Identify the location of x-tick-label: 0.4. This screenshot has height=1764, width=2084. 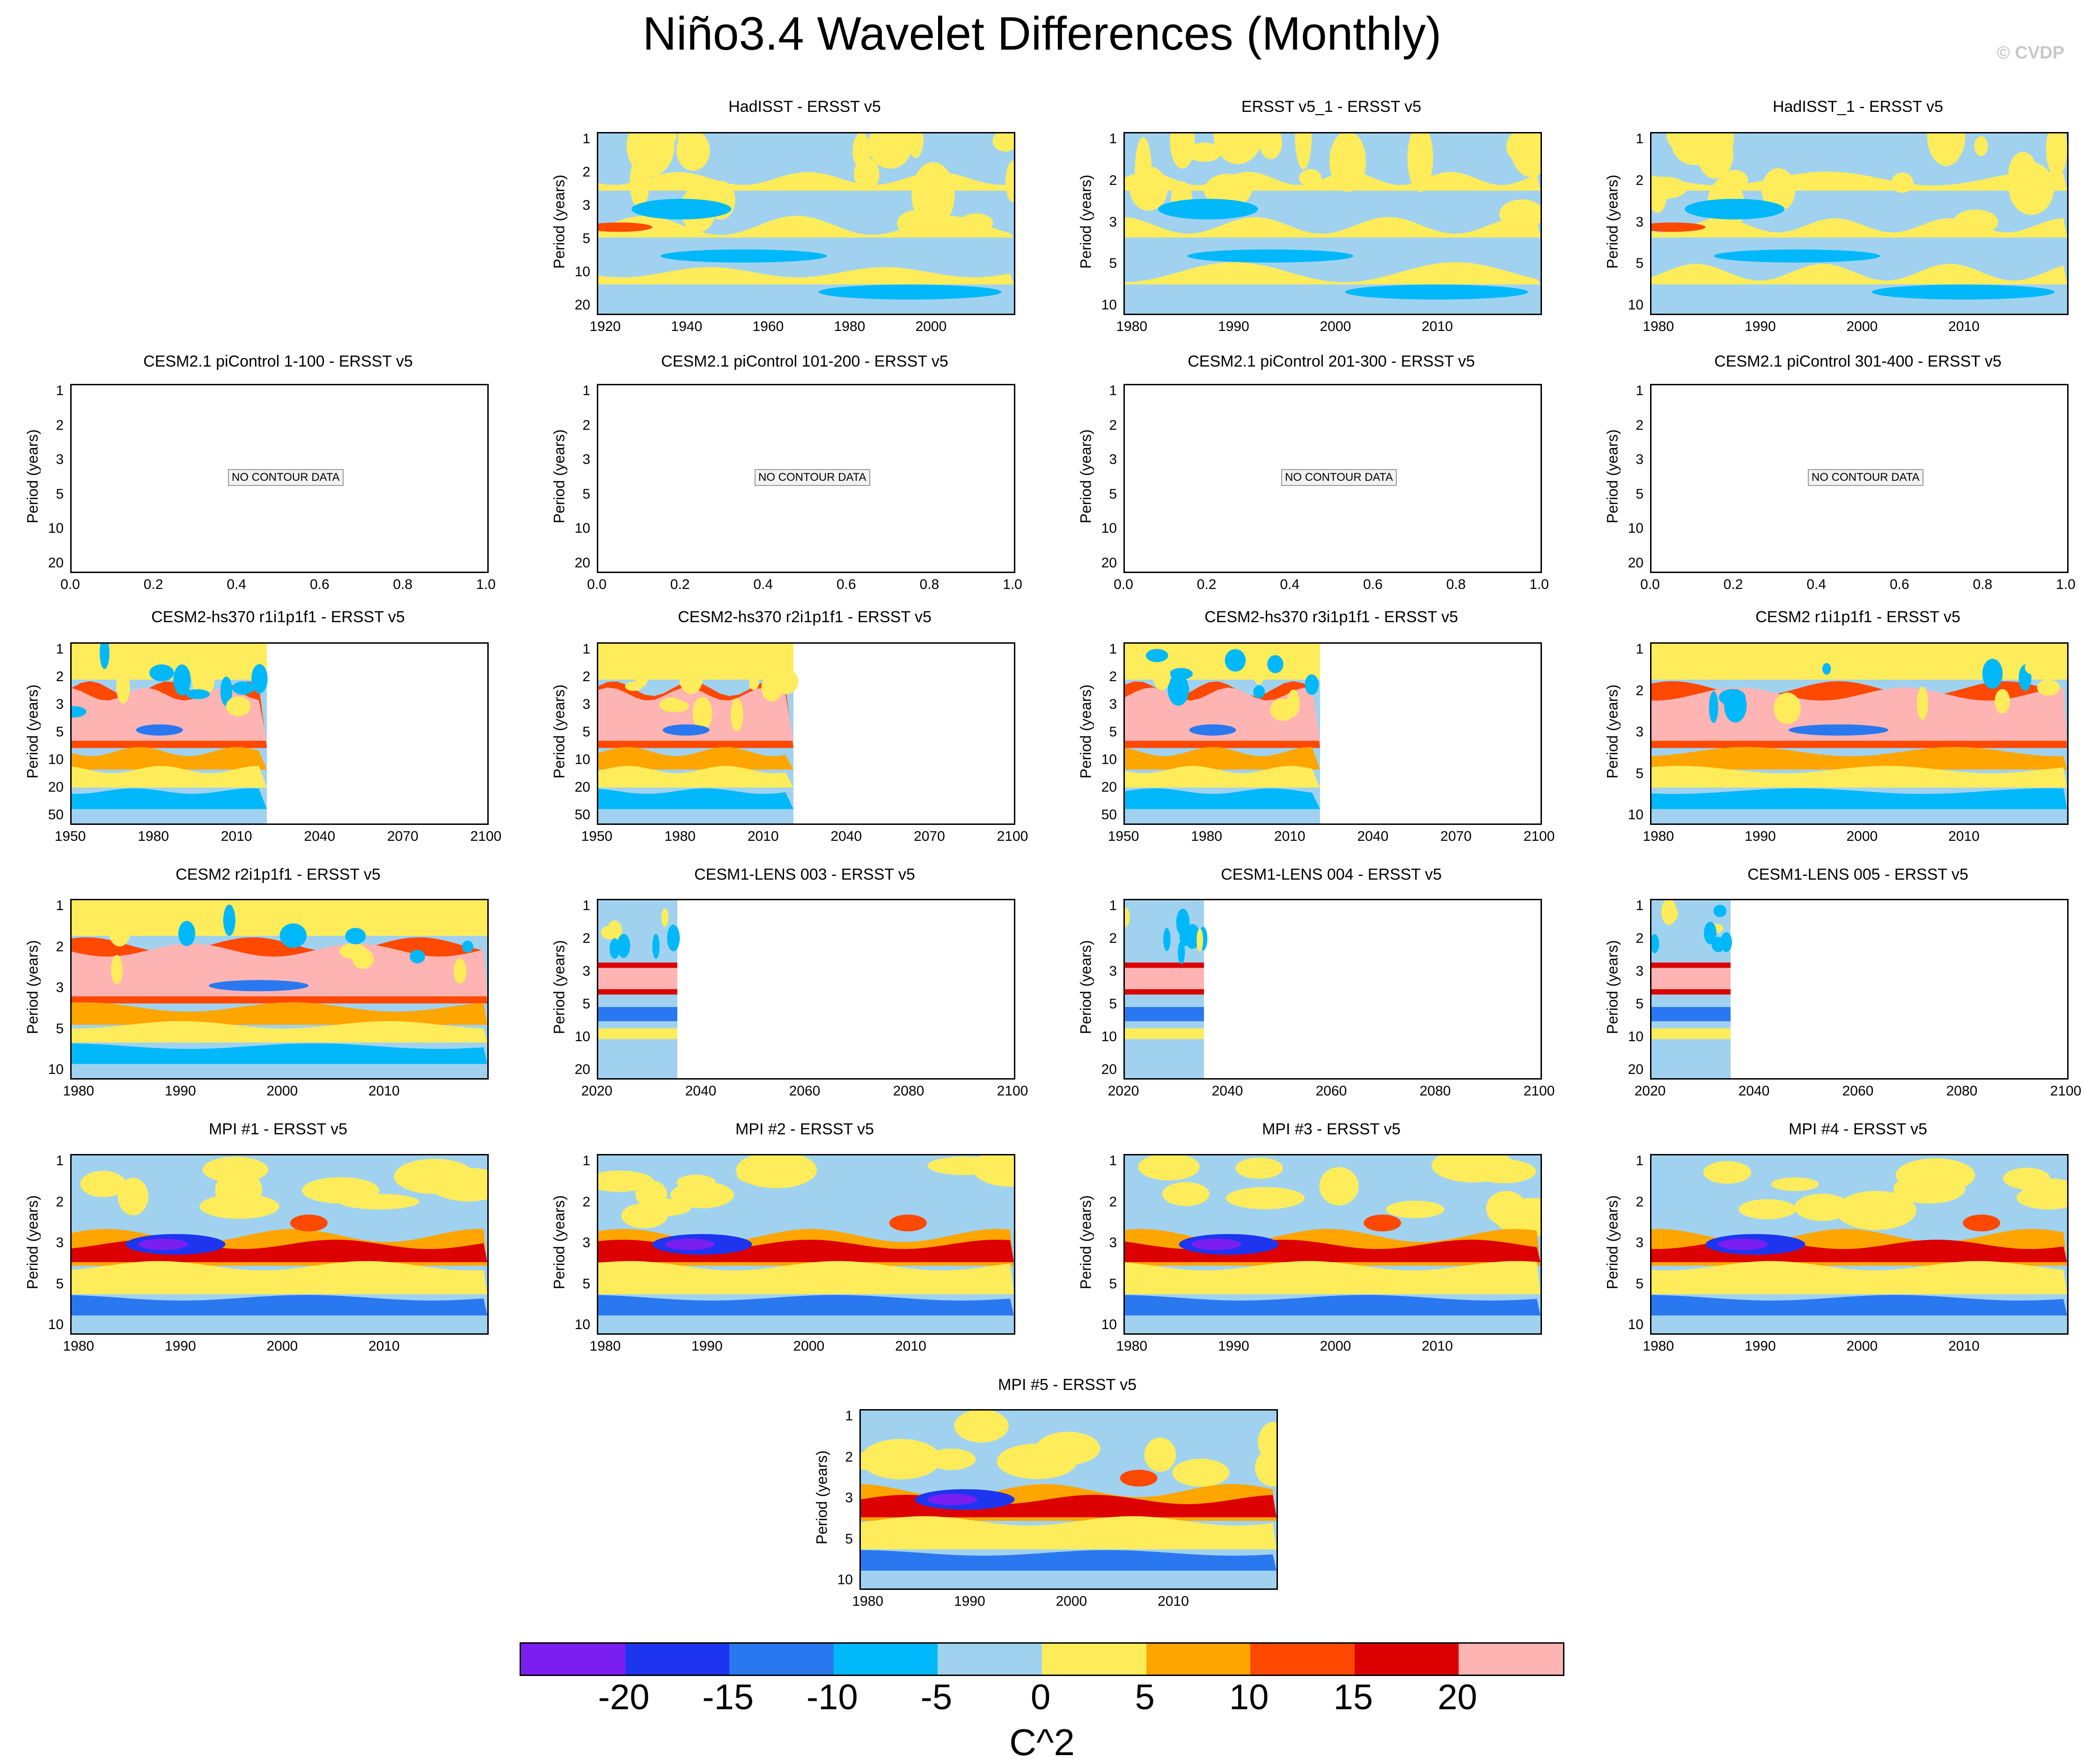
(1816, 585).